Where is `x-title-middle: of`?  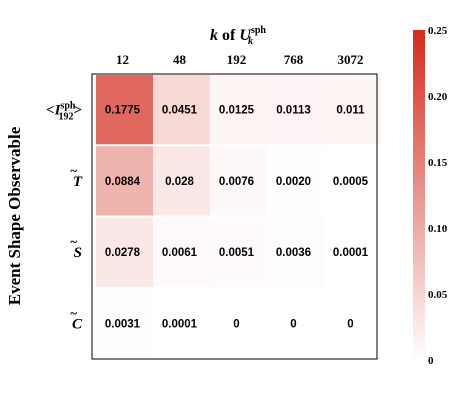
x-title-middle: of is located at coordinates (228, 35).